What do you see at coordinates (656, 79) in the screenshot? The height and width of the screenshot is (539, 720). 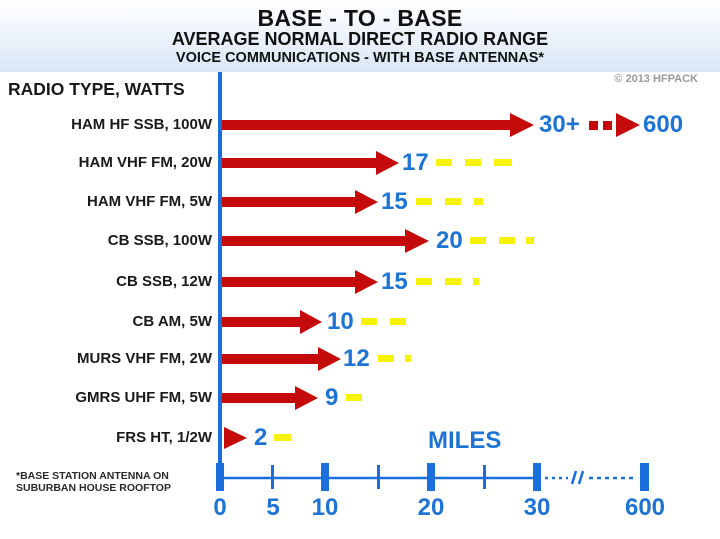 I see `copyright-notice: © 2013 HFPACK` at bounding box center [656, 79].